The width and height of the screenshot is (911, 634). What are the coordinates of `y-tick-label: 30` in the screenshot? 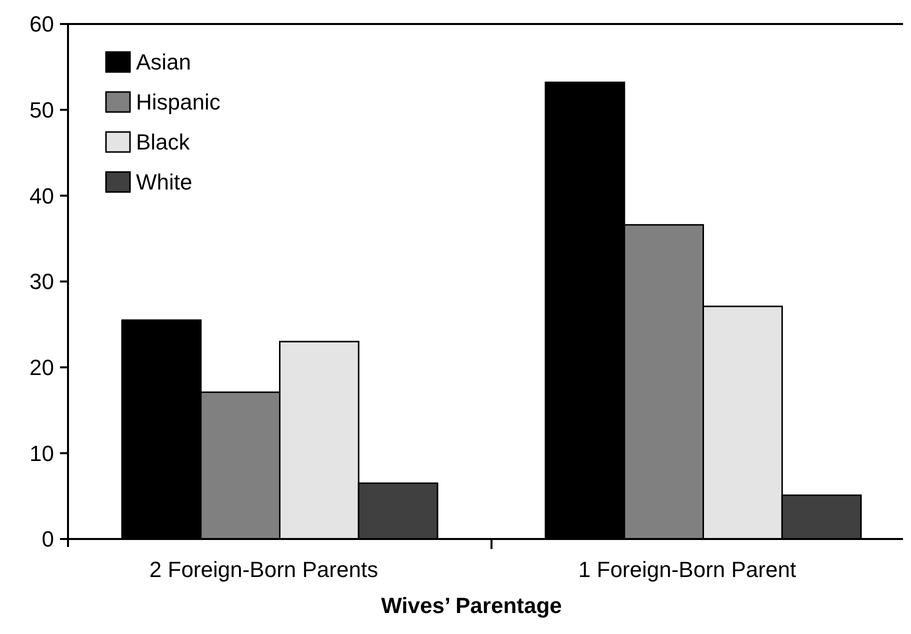 It's located at (42, 281).